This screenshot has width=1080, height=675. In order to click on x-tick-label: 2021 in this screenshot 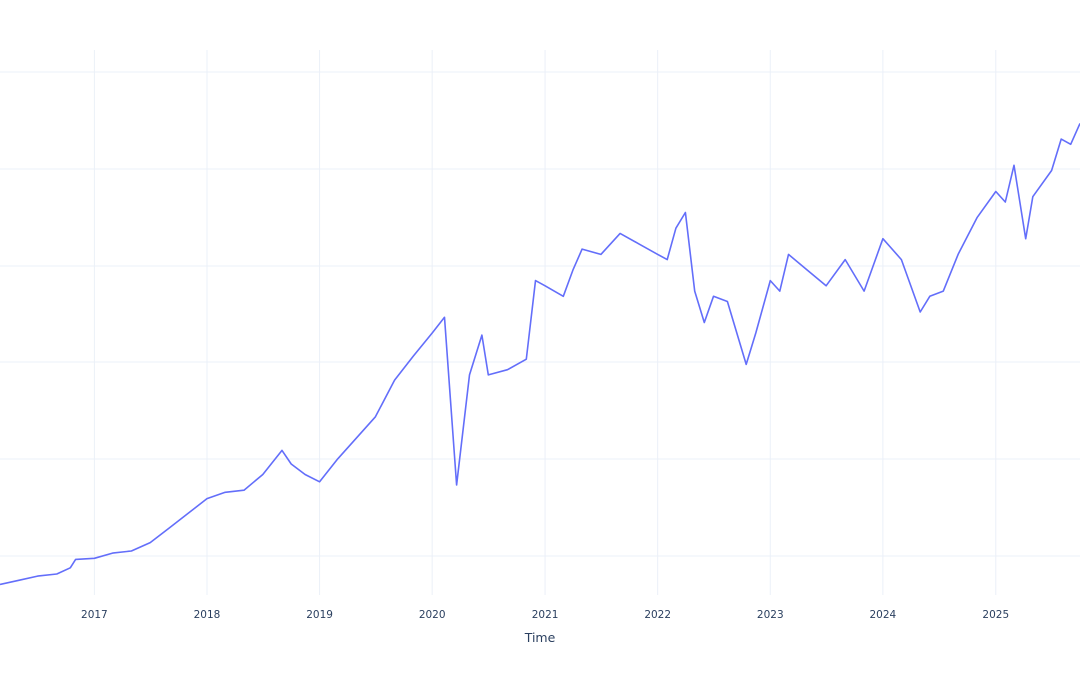, I will do `click(545, 615)`.